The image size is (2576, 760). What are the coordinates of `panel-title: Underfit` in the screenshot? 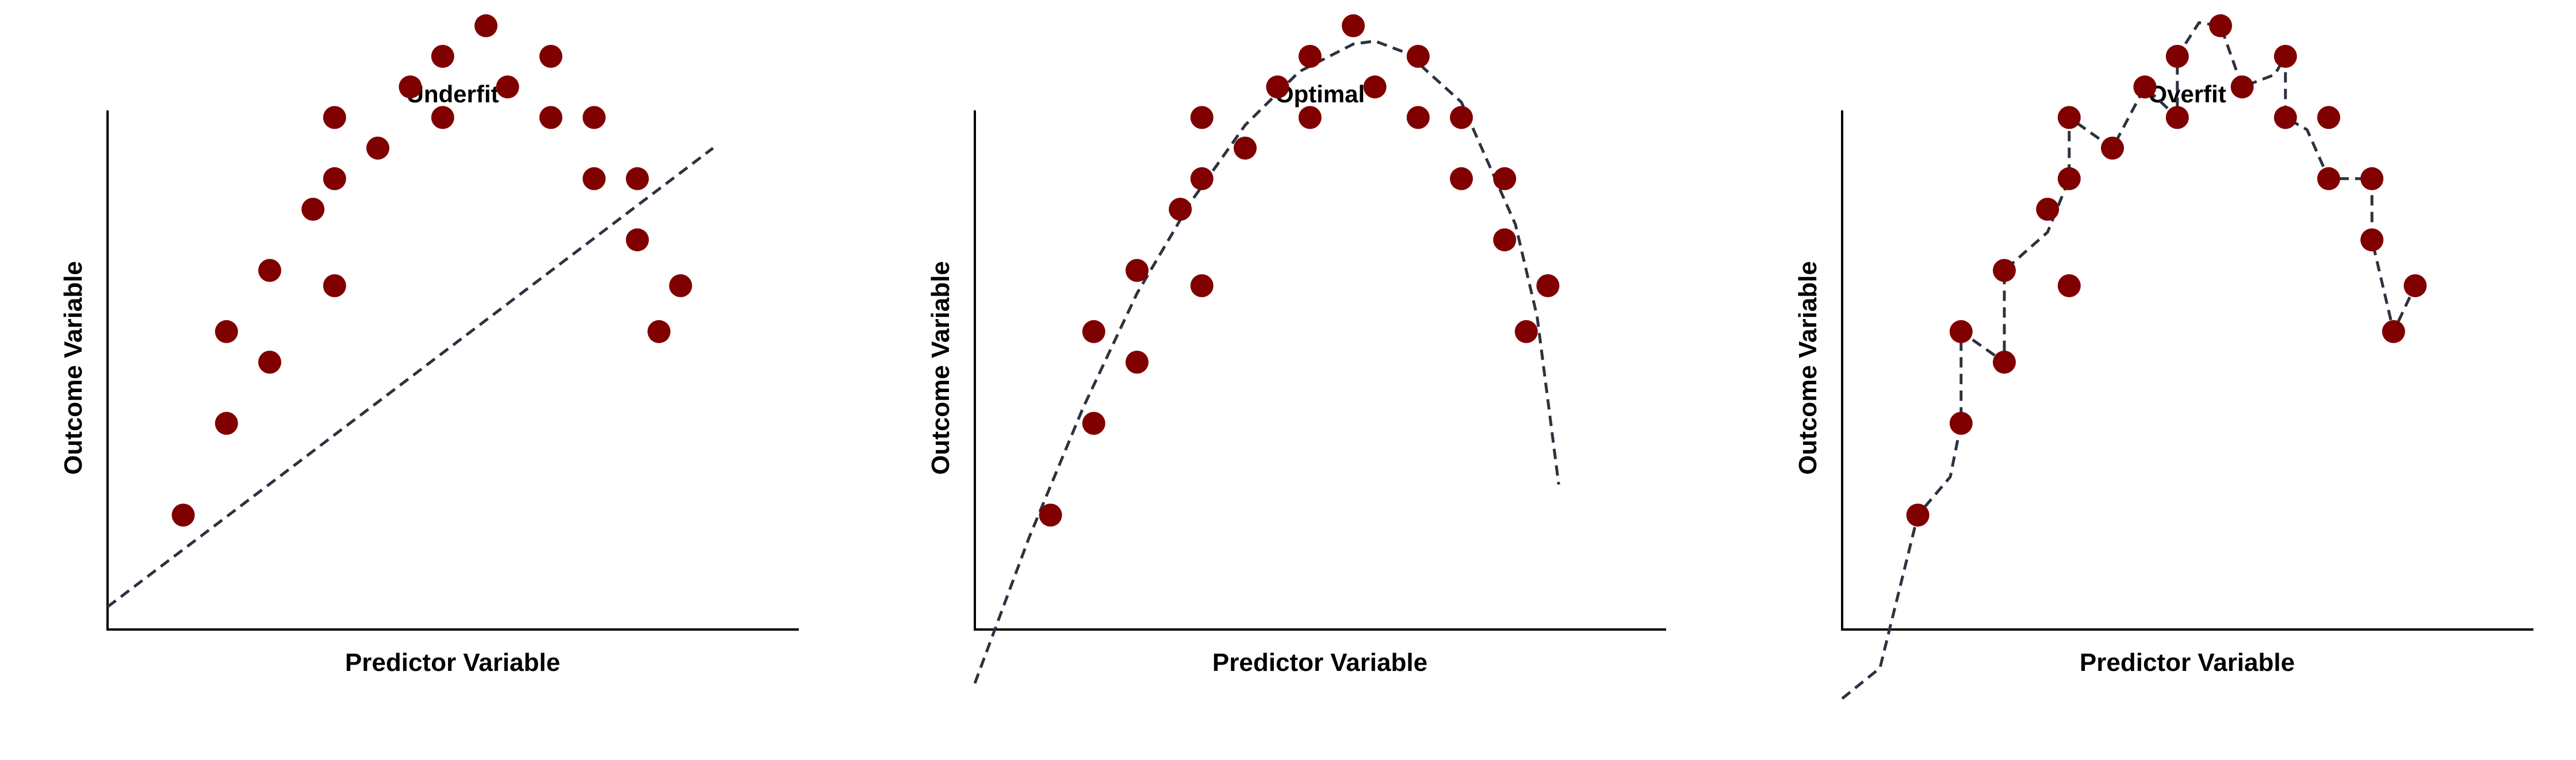 It's located at (453, 94).